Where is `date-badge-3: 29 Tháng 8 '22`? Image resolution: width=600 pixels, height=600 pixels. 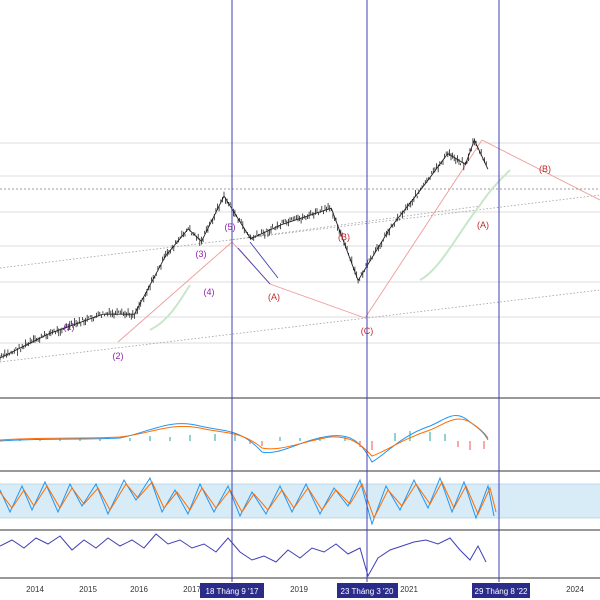
date-badge-3: 29 Tháng 8 '22 is located at coordinates (501, 590).